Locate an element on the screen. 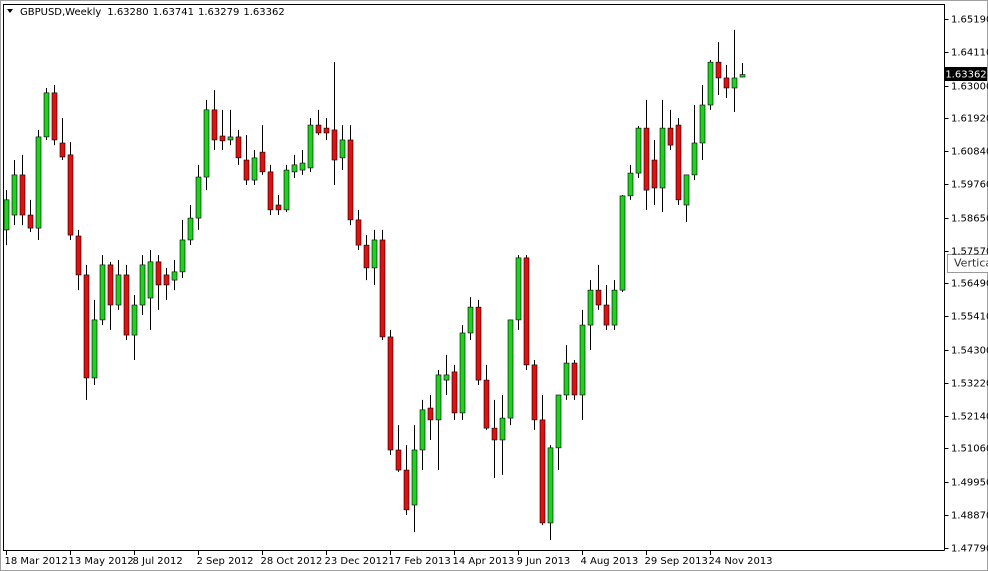 Image resolution: width=988 pixels, height=571 pixels. y-tick-label: 1.65190 is located at coordinates (969, 20).